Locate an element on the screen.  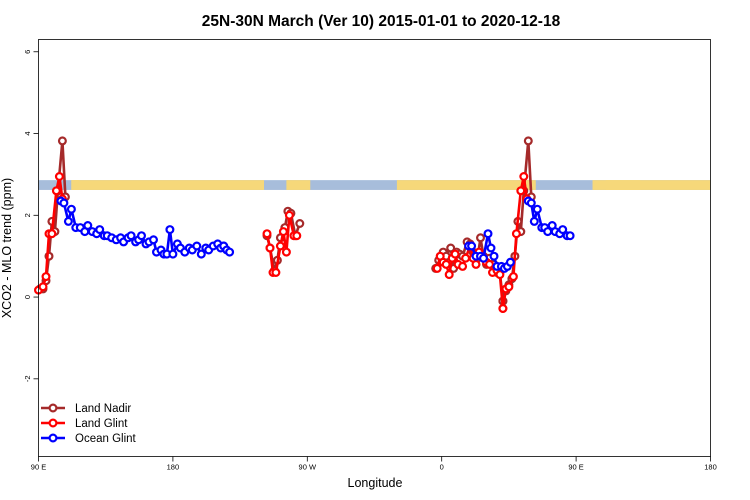
x-tick-label: 90 W is located at coordinates (308, 467).